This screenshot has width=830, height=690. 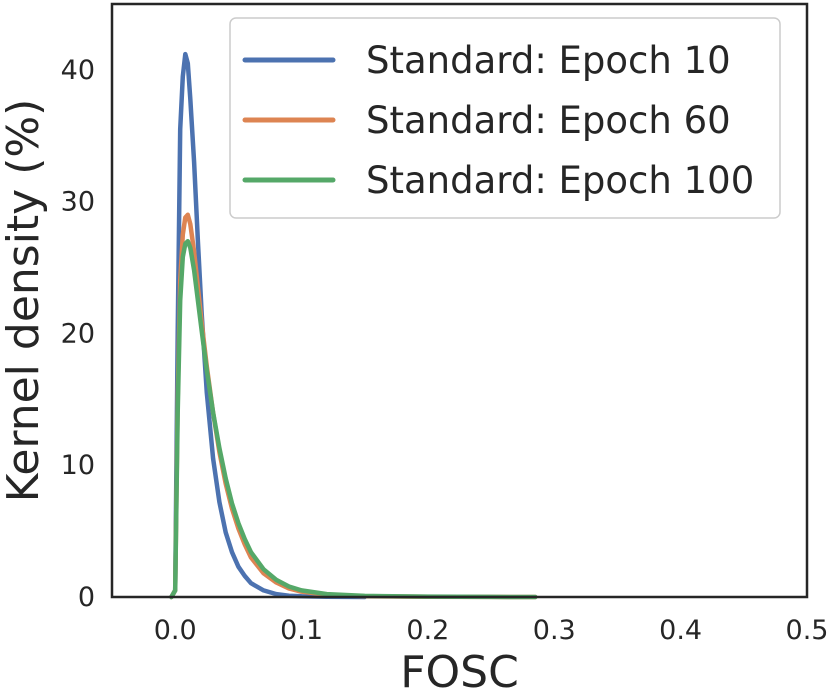 I want to click on legend-label: Standard: Epoch 10, so click(x=548, y=60).